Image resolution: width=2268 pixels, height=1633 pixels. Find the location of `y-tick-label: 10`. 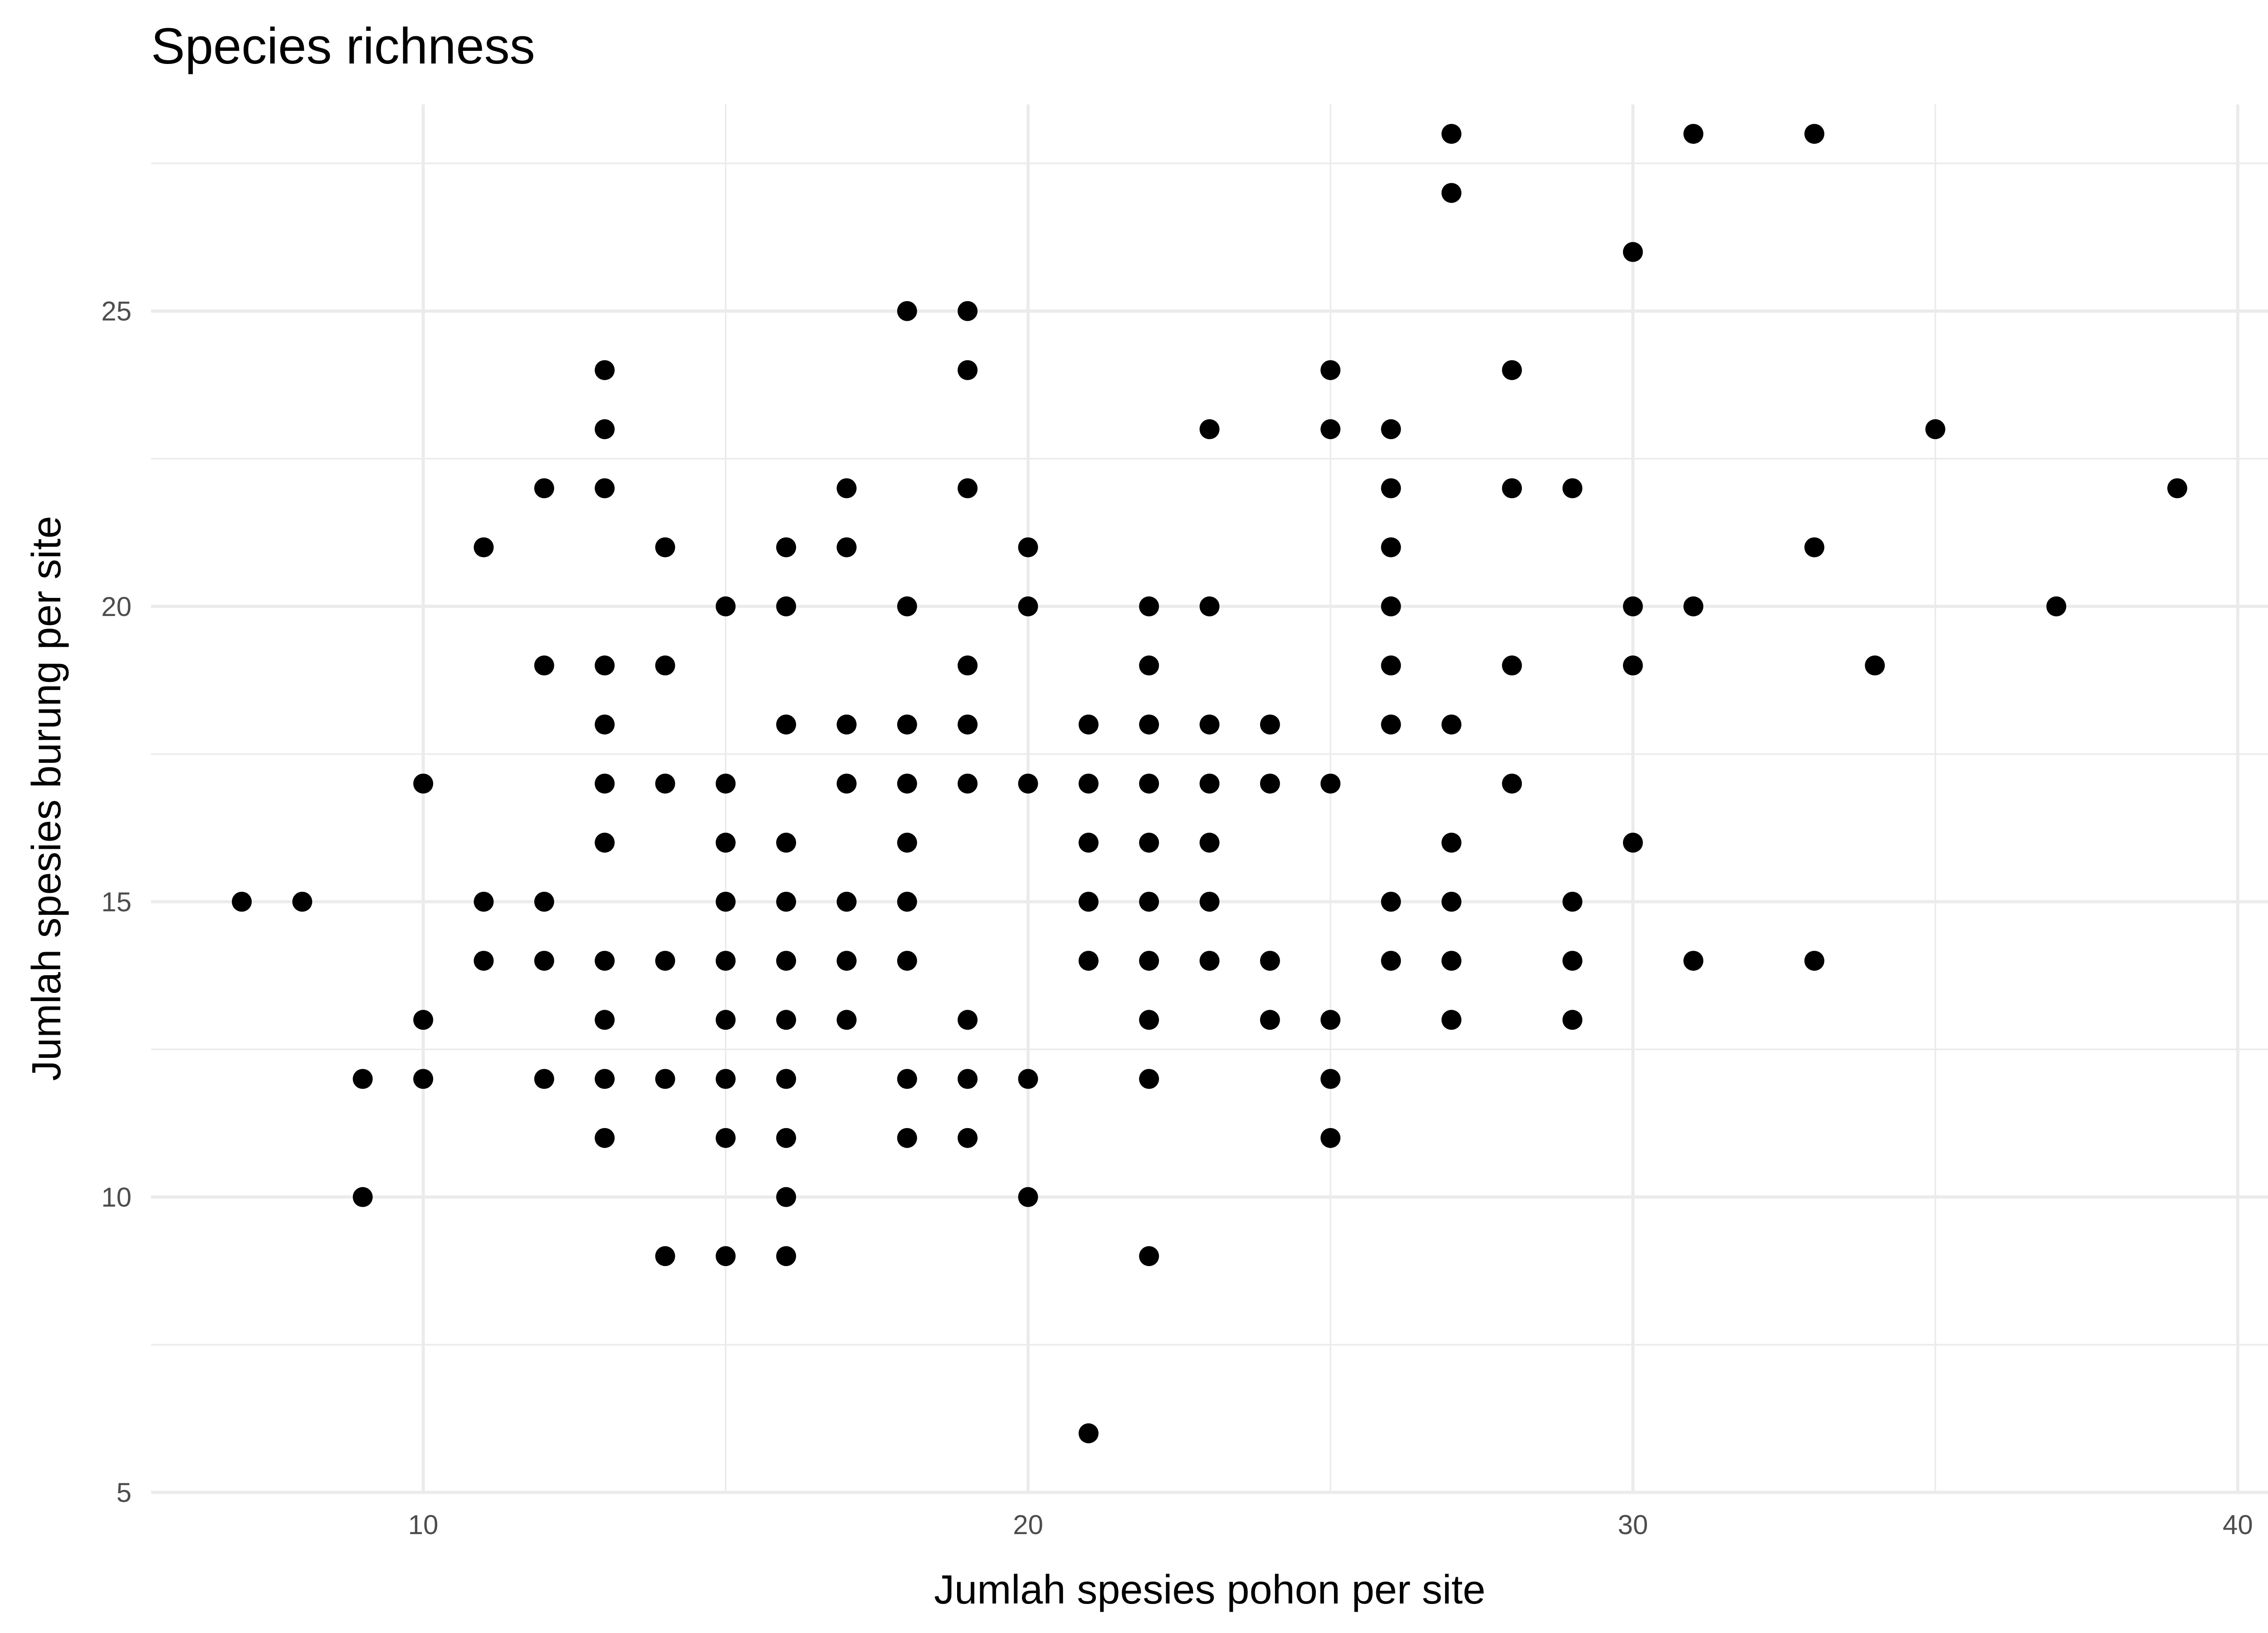

y-tick-label: 10 is located at coordinates (116, 1197).